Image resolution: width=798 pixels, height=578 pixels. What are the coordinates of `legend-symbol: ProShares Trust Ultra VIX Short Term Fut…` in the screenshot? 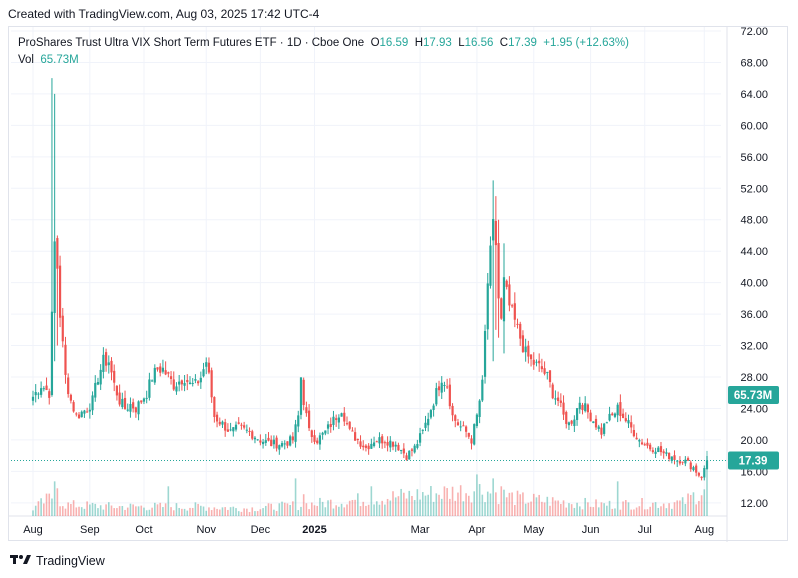 It's located at (191, 43).